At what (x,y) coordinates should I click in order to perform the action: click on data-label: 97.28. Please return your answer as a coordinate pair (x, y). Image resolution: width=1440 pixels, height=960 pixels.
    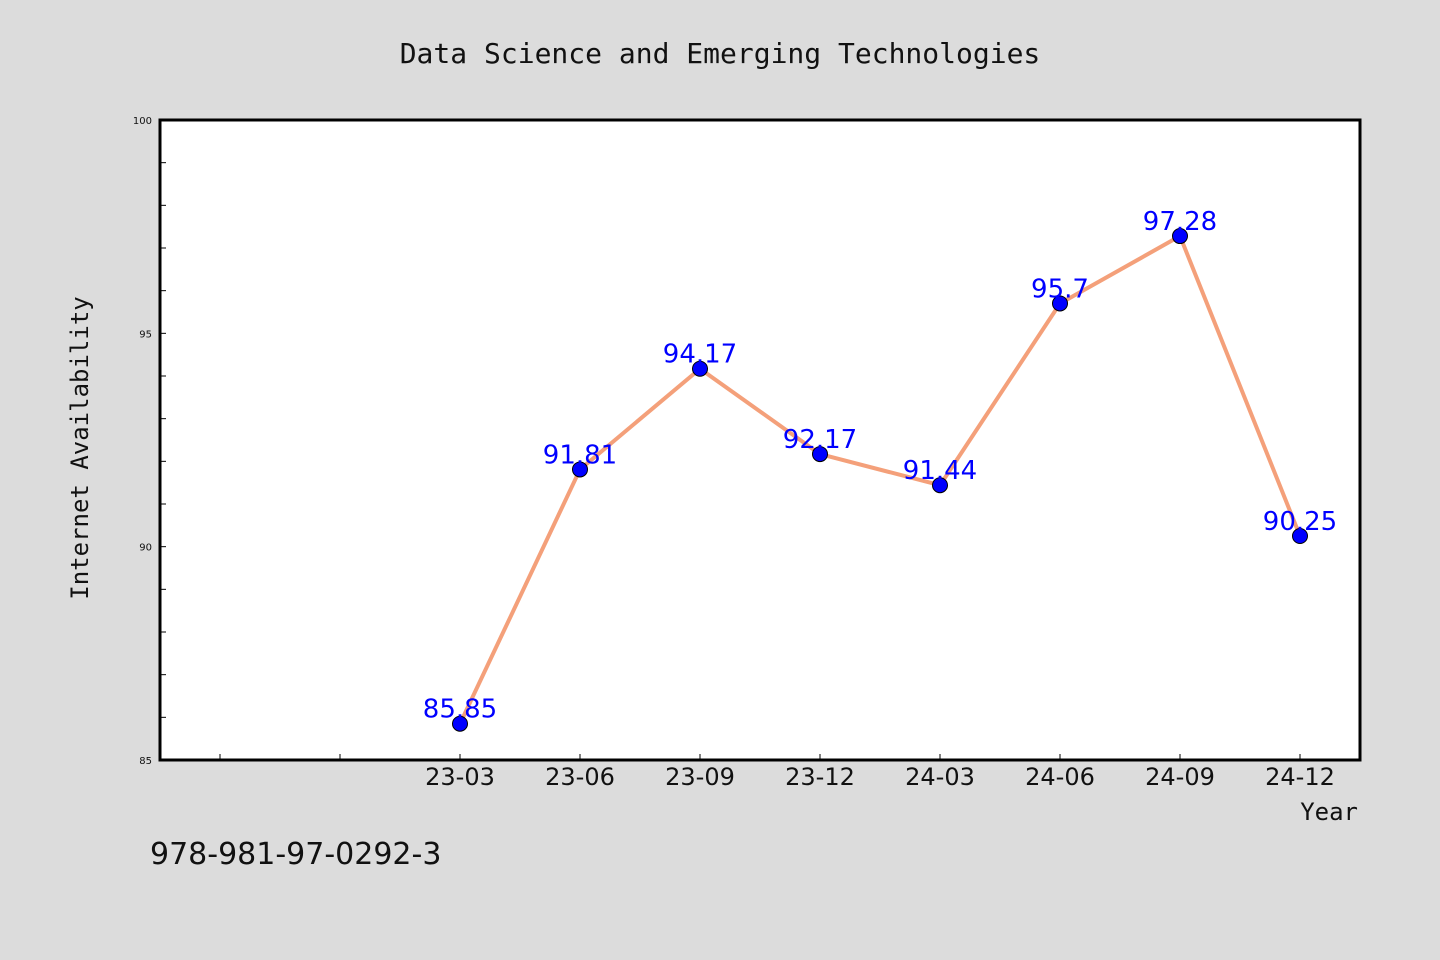
    Looking at the image, I should click on (1180, 222).